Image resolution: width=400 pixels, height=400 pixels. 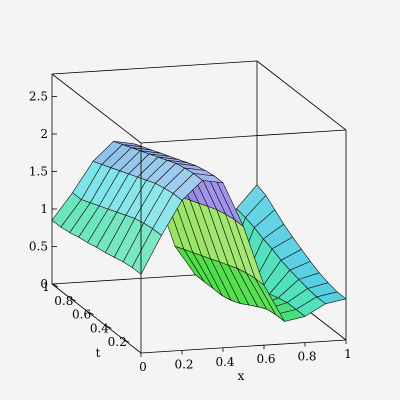 I want to click on t-axis-label: t, so click(x=98, y=353).